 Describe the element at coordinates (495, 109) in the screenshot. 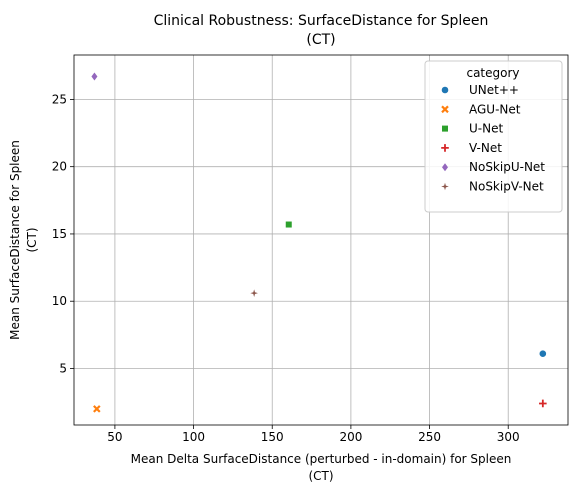

I see `legend-label-agu-net: AGU-Net` at that location.